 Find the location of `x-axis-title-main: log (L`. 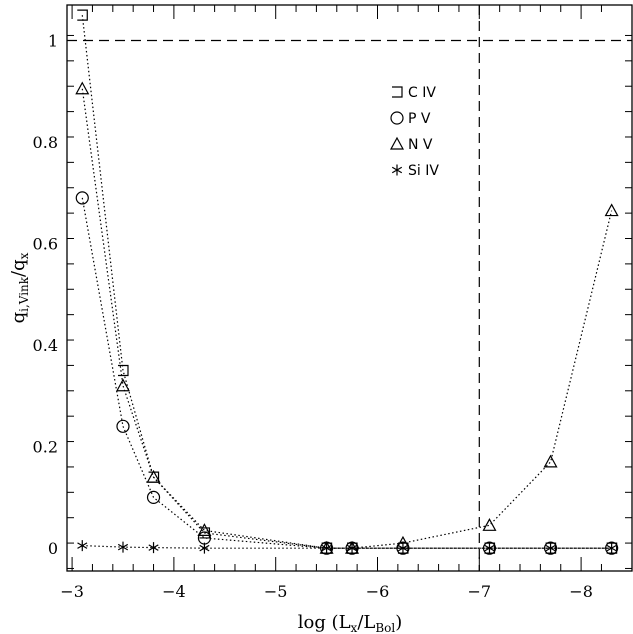

x-axis-title-main: log (L is located at coordinates (324, 622).